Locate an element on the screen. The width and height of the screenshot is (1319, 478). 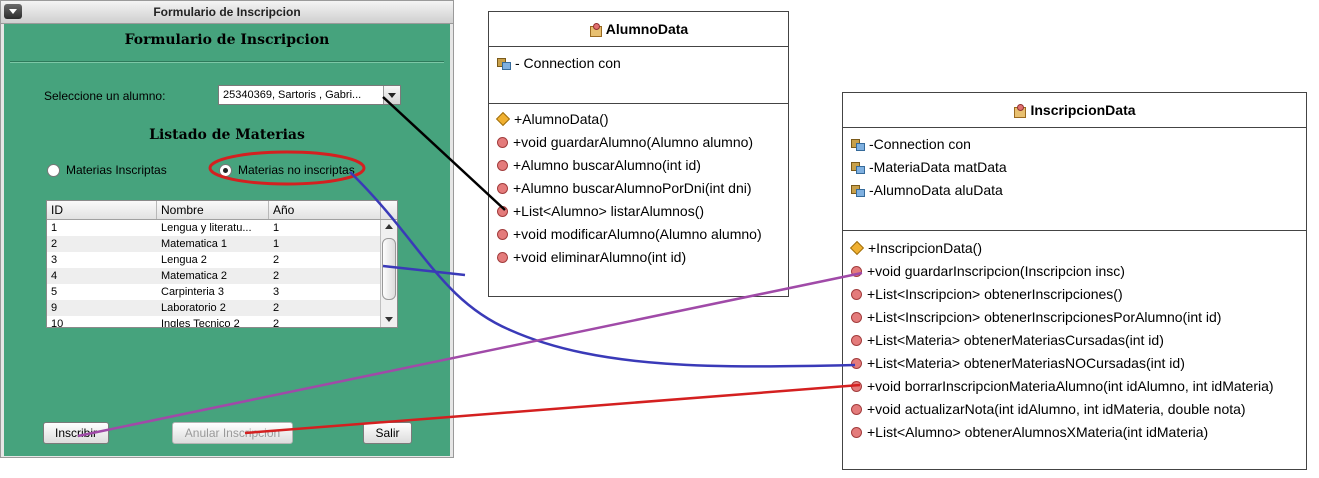
table-header: ID Nombre Año is located at coordinates (222, 210).